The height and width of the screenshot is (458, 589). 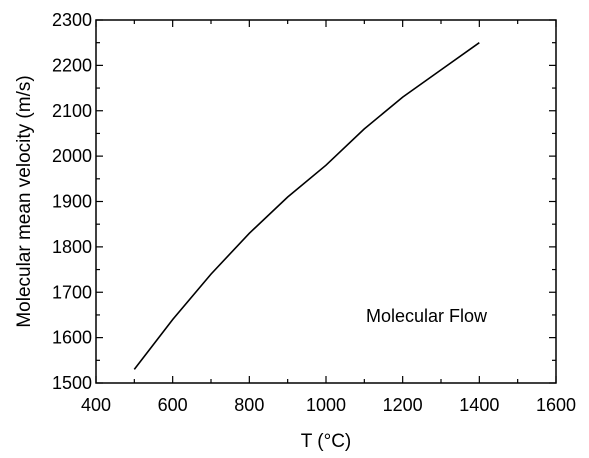 I want to click on x-tick-label: 1400, so click(x=479, y=405).